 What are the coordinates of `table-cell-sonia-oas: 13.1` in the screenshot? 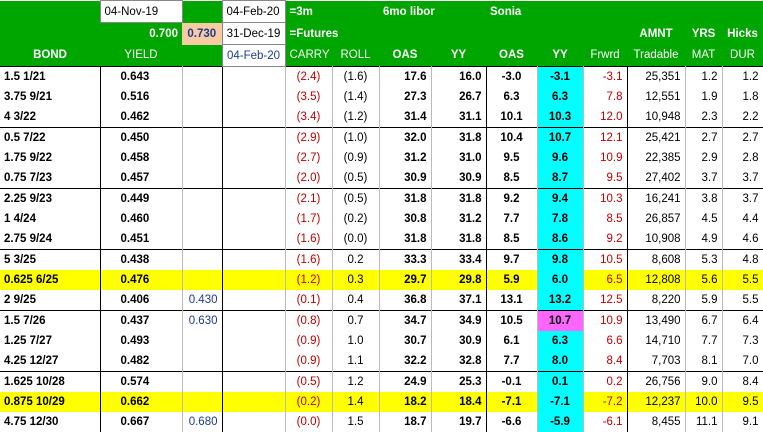 It's located at (511, 300).